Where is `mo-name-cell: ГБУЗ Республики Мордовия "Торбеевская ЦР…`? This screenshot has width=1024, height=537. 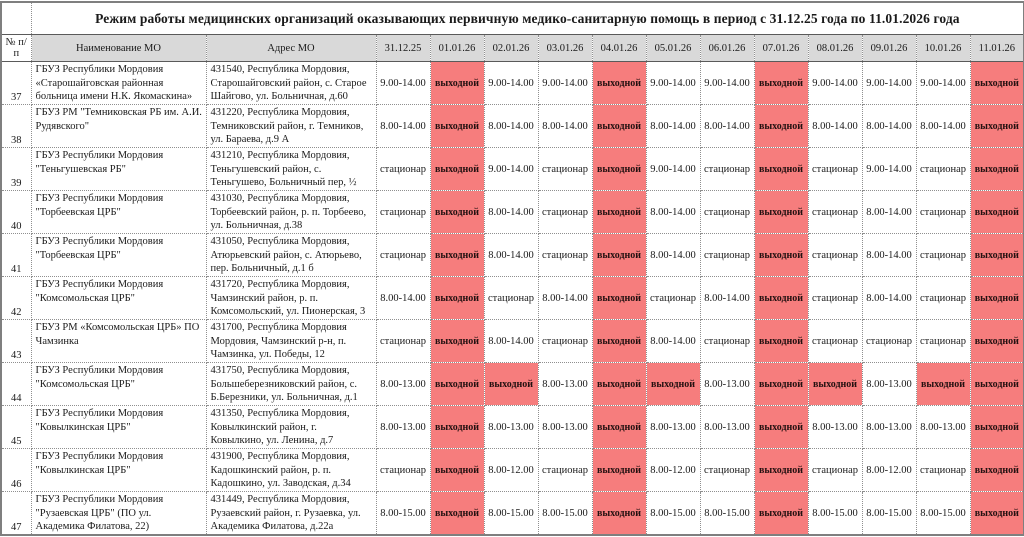
mo-name-cell: ГБУЗ Республики Мордовия "Торбеевская ЦР… is located at coordinates (118, 212).